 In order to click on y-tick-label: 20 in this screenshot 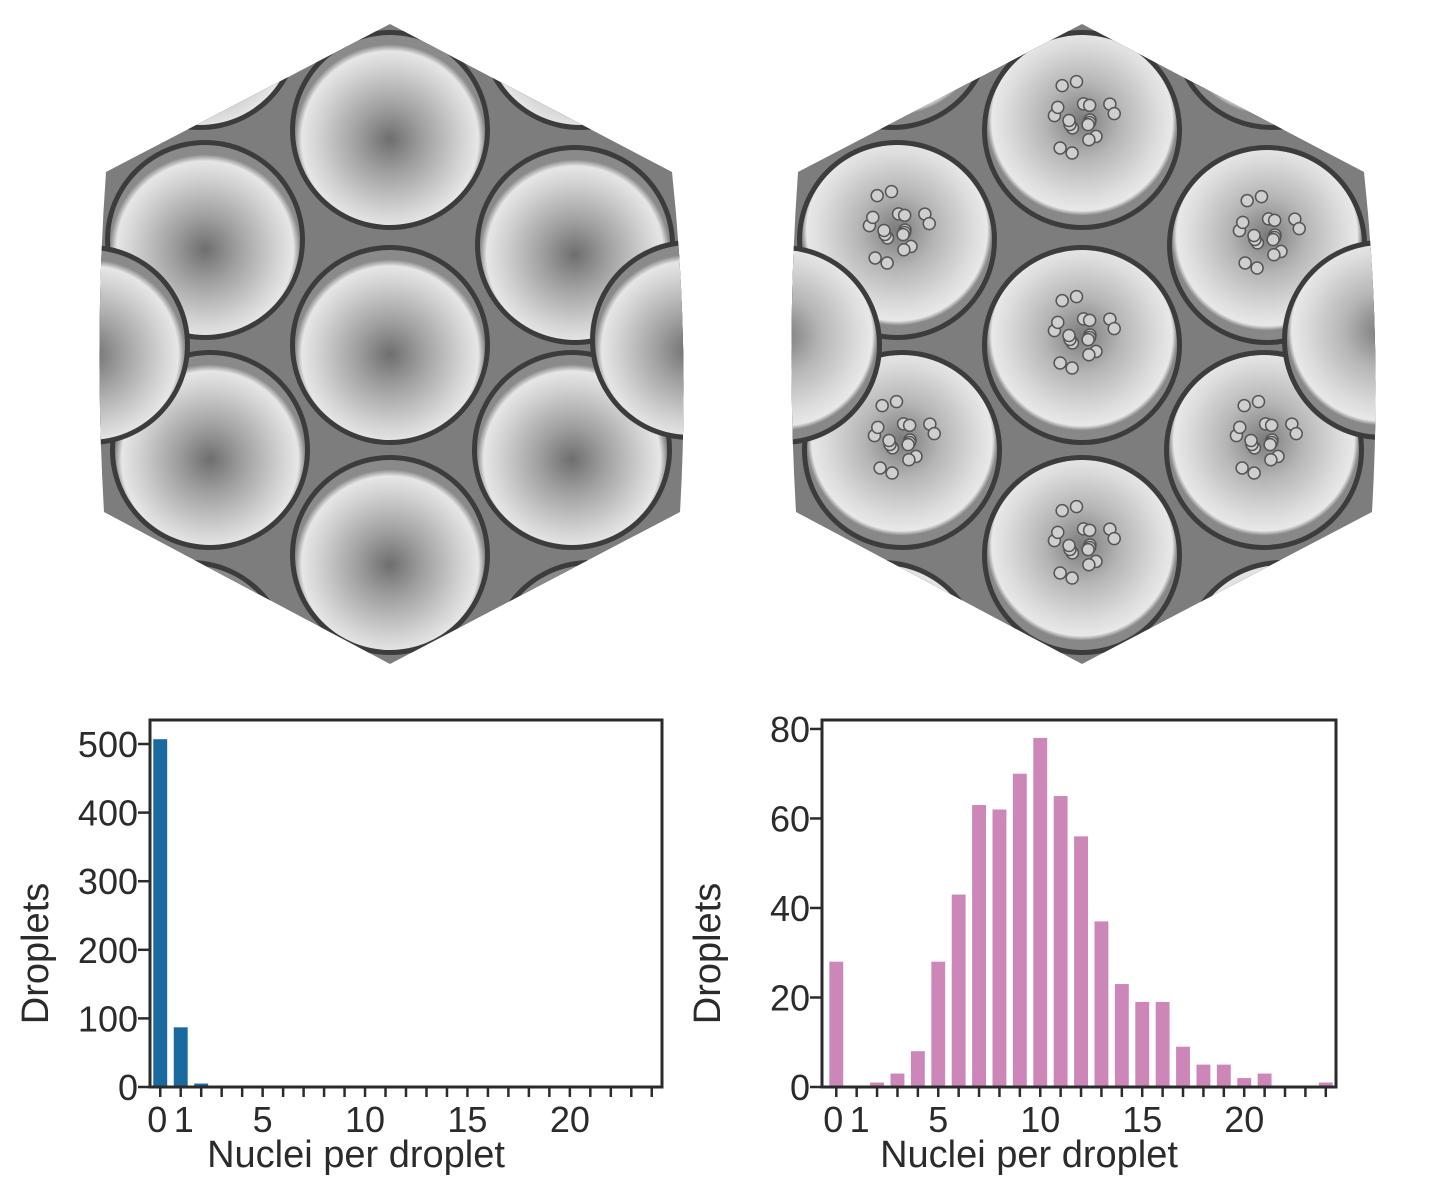, I will do `click(790, 997)`.